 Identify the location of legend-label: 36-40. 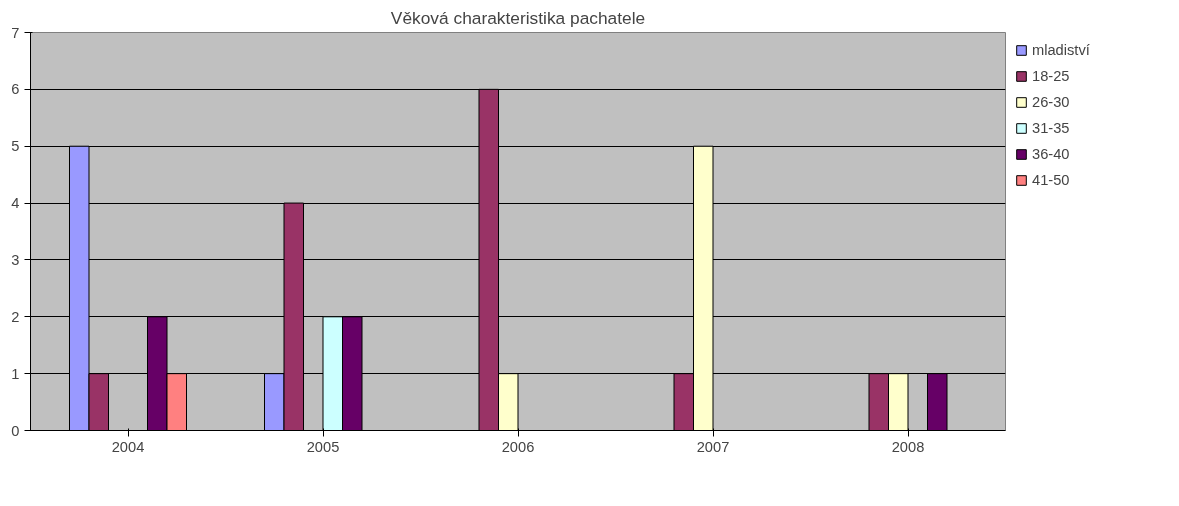
(1051, 154).